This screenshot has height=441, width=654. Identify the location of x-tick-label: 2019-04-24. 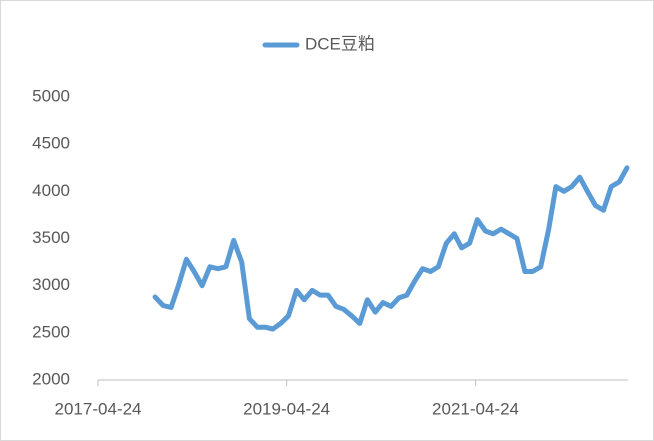
(286, 408).